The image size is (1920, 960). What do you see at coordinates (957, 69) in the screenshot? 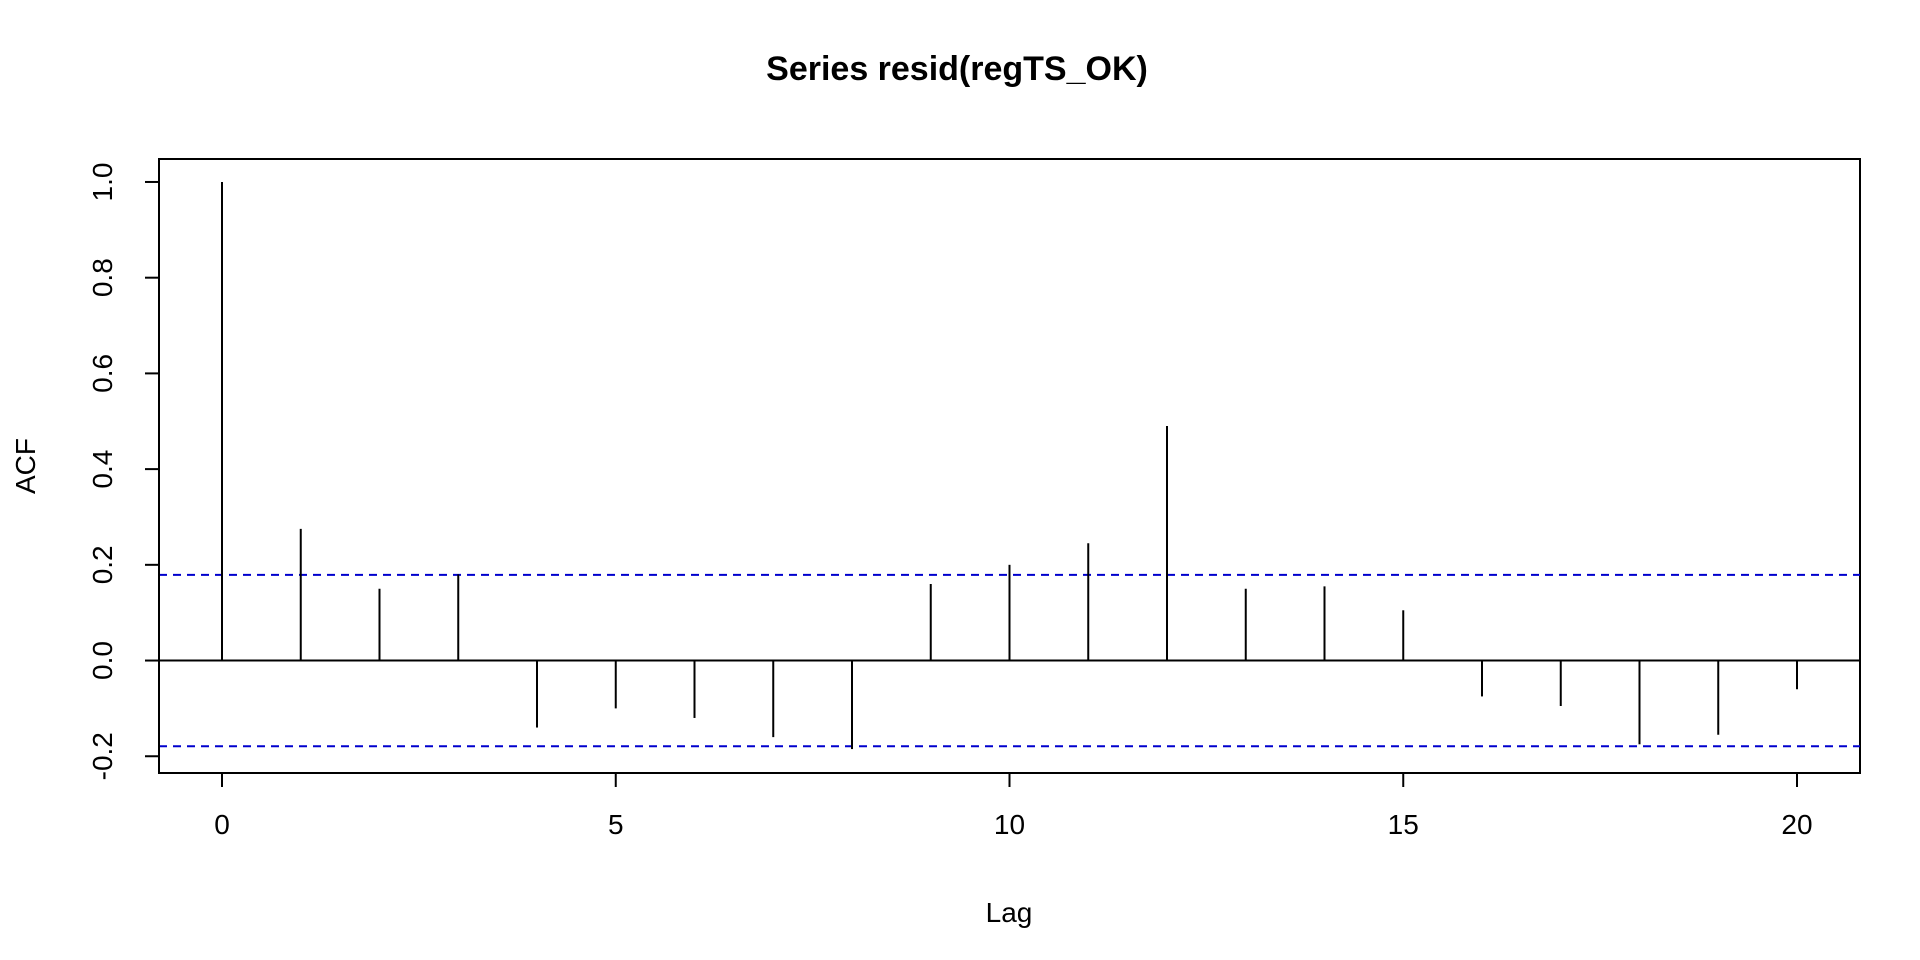
I see `chart-title: Series resid(regTS_OK)` at bounding box center [957, 69].